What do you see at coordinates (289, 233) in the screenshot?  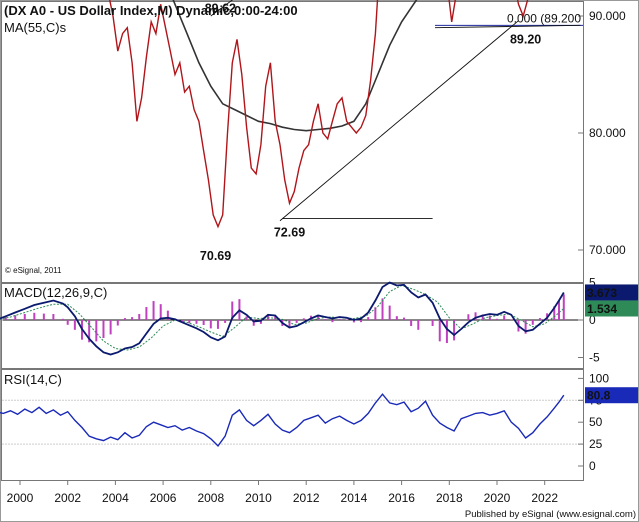 I see `price-annotation-label: 72.69` at bounding box center [289, 233].